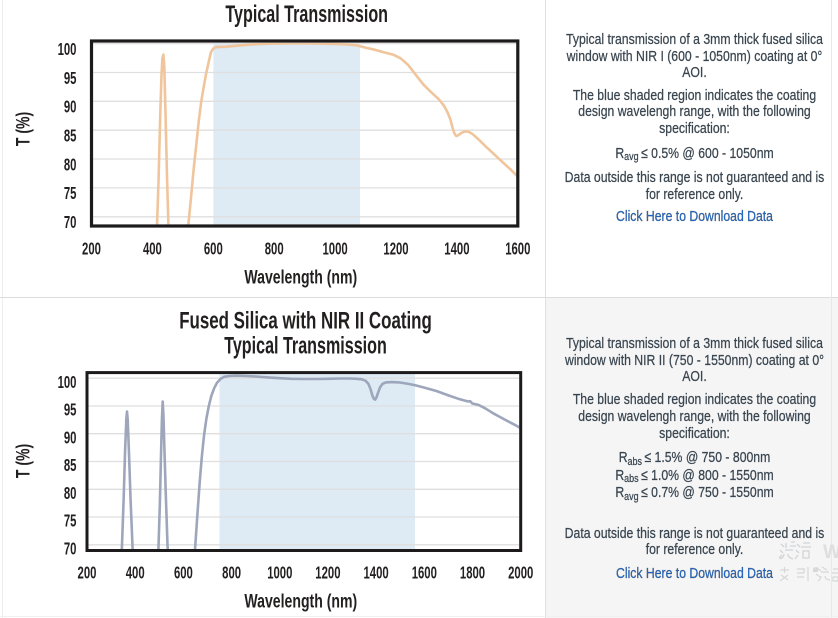 Image resolution: width=838 pixels, height=618 pixels. I want to click on svg-text: W, so click(830, 552).